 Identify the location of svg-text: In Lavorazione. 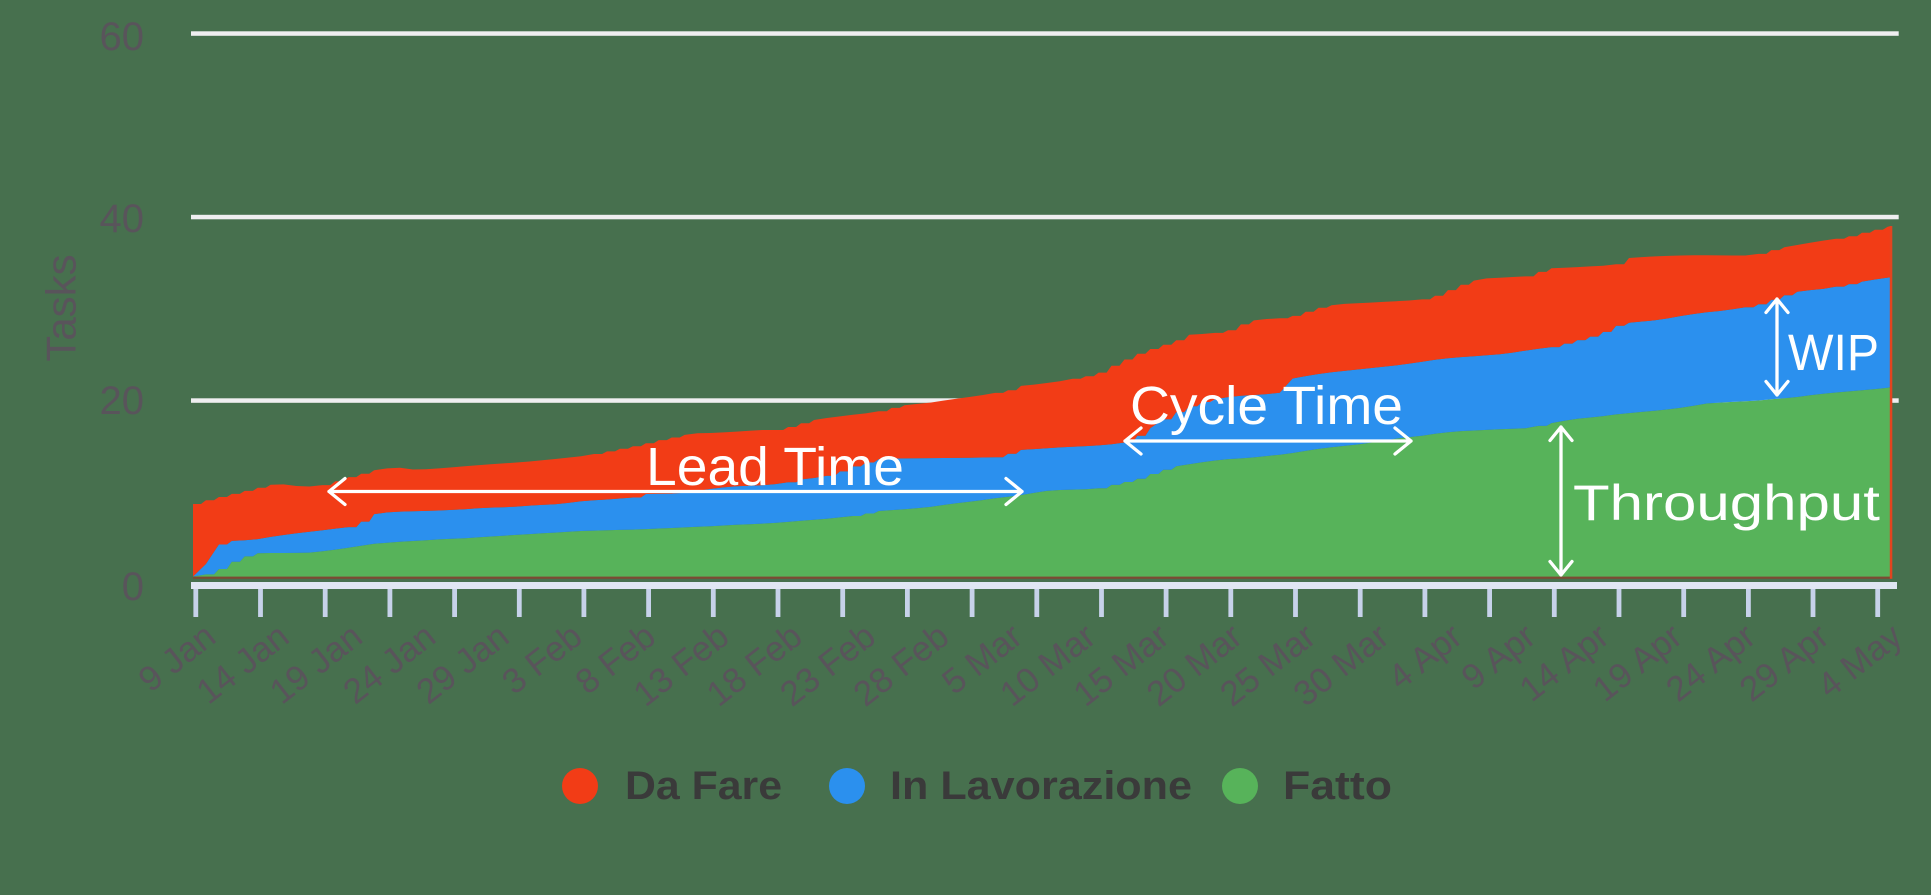
(1041, 786).